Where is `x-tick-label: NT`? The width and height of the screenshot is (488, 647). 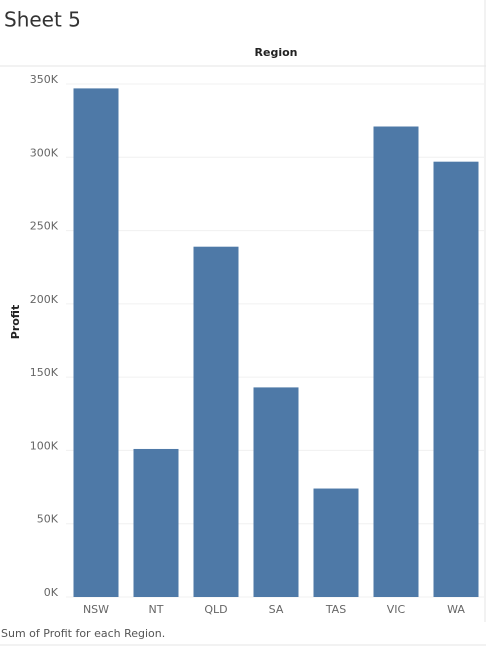
x-tick-label: NT is located at coordinates (156, 609).